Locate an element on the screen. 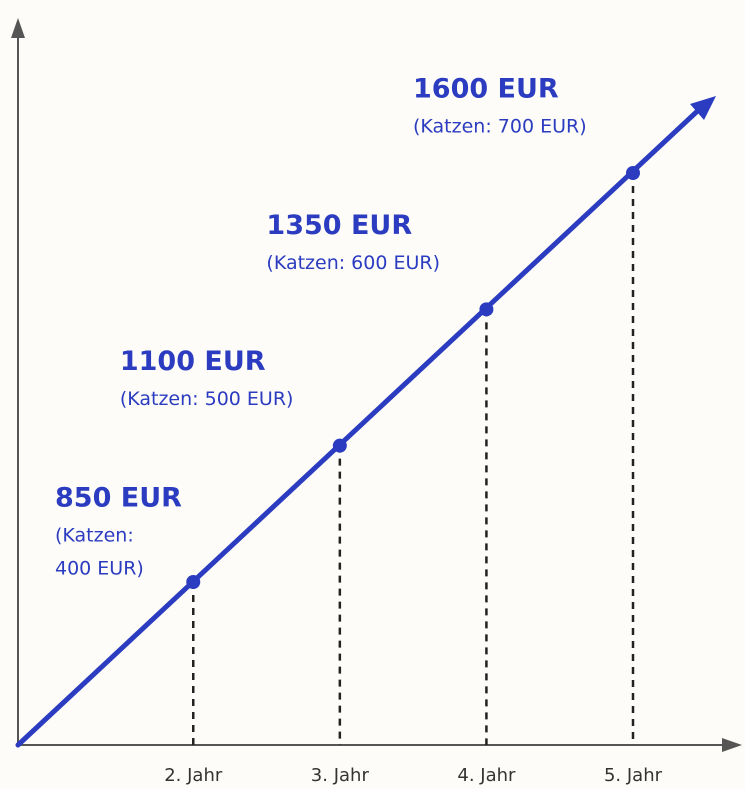 The image size is (745, 789). x-tick-label: 5. Jahr is located at coordinates (633, 775).